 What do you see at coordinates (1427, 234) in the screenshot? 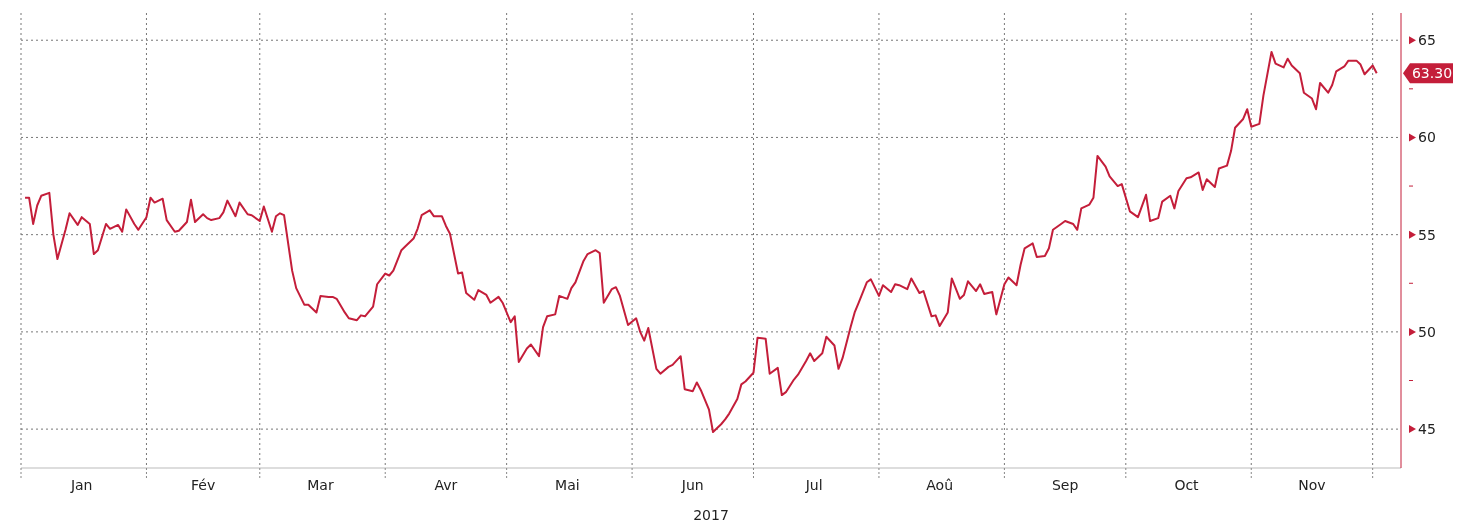
I see `y-tick-label: 55` at bounding box center [1427, 234].